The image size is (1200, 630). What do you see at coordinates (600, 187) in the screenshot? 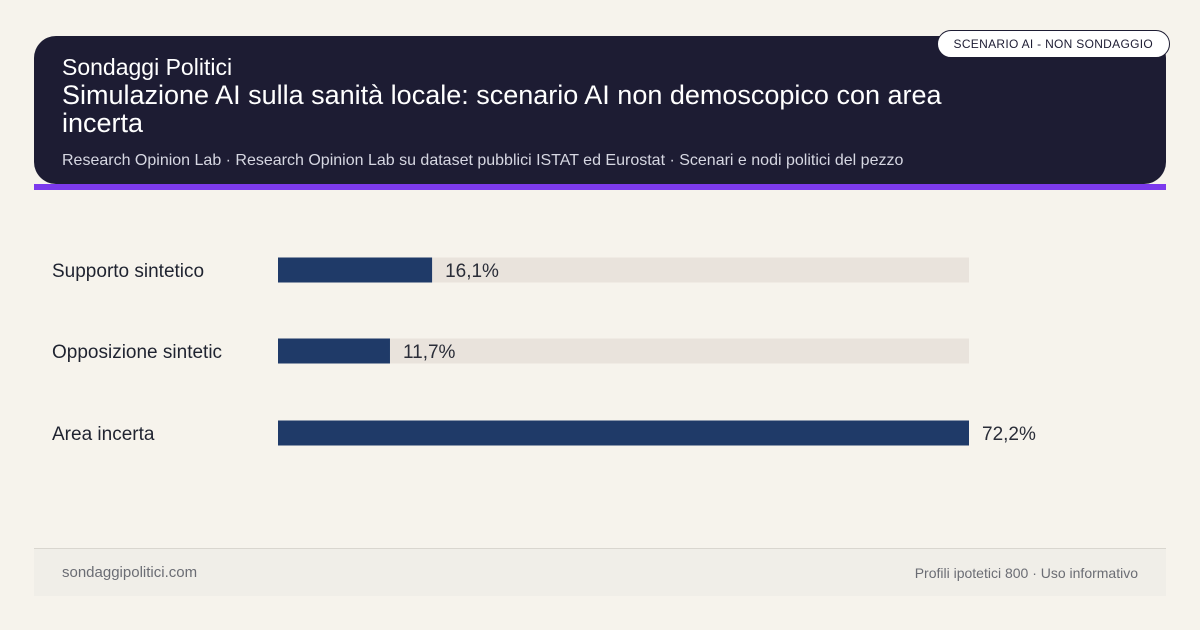
I see `accent-divider` at bounding box center [600, 187].